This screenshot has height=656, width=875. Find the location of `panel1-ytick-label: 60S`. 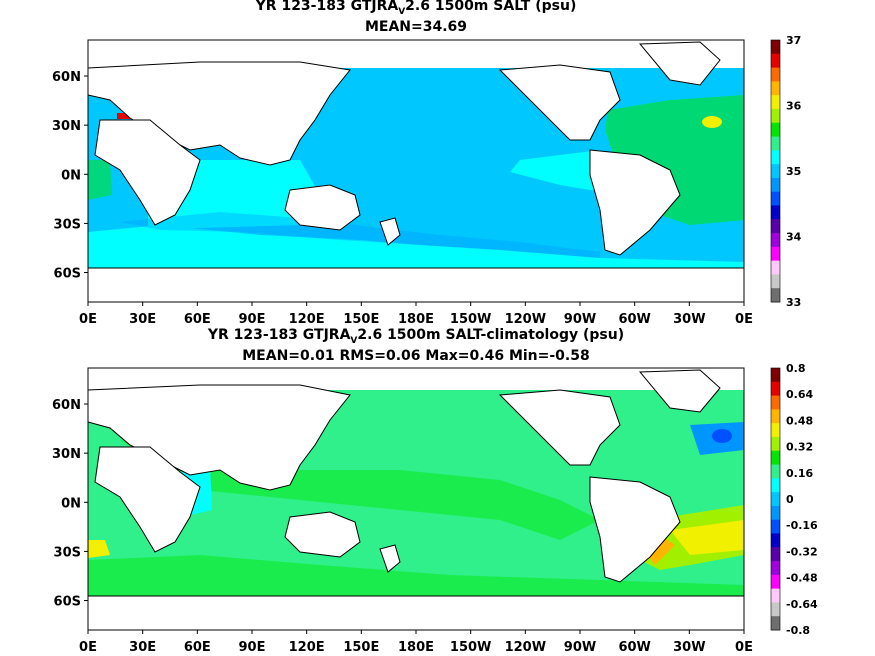

panel1-ytick-label: 60S is located at coordinates (67, 274).